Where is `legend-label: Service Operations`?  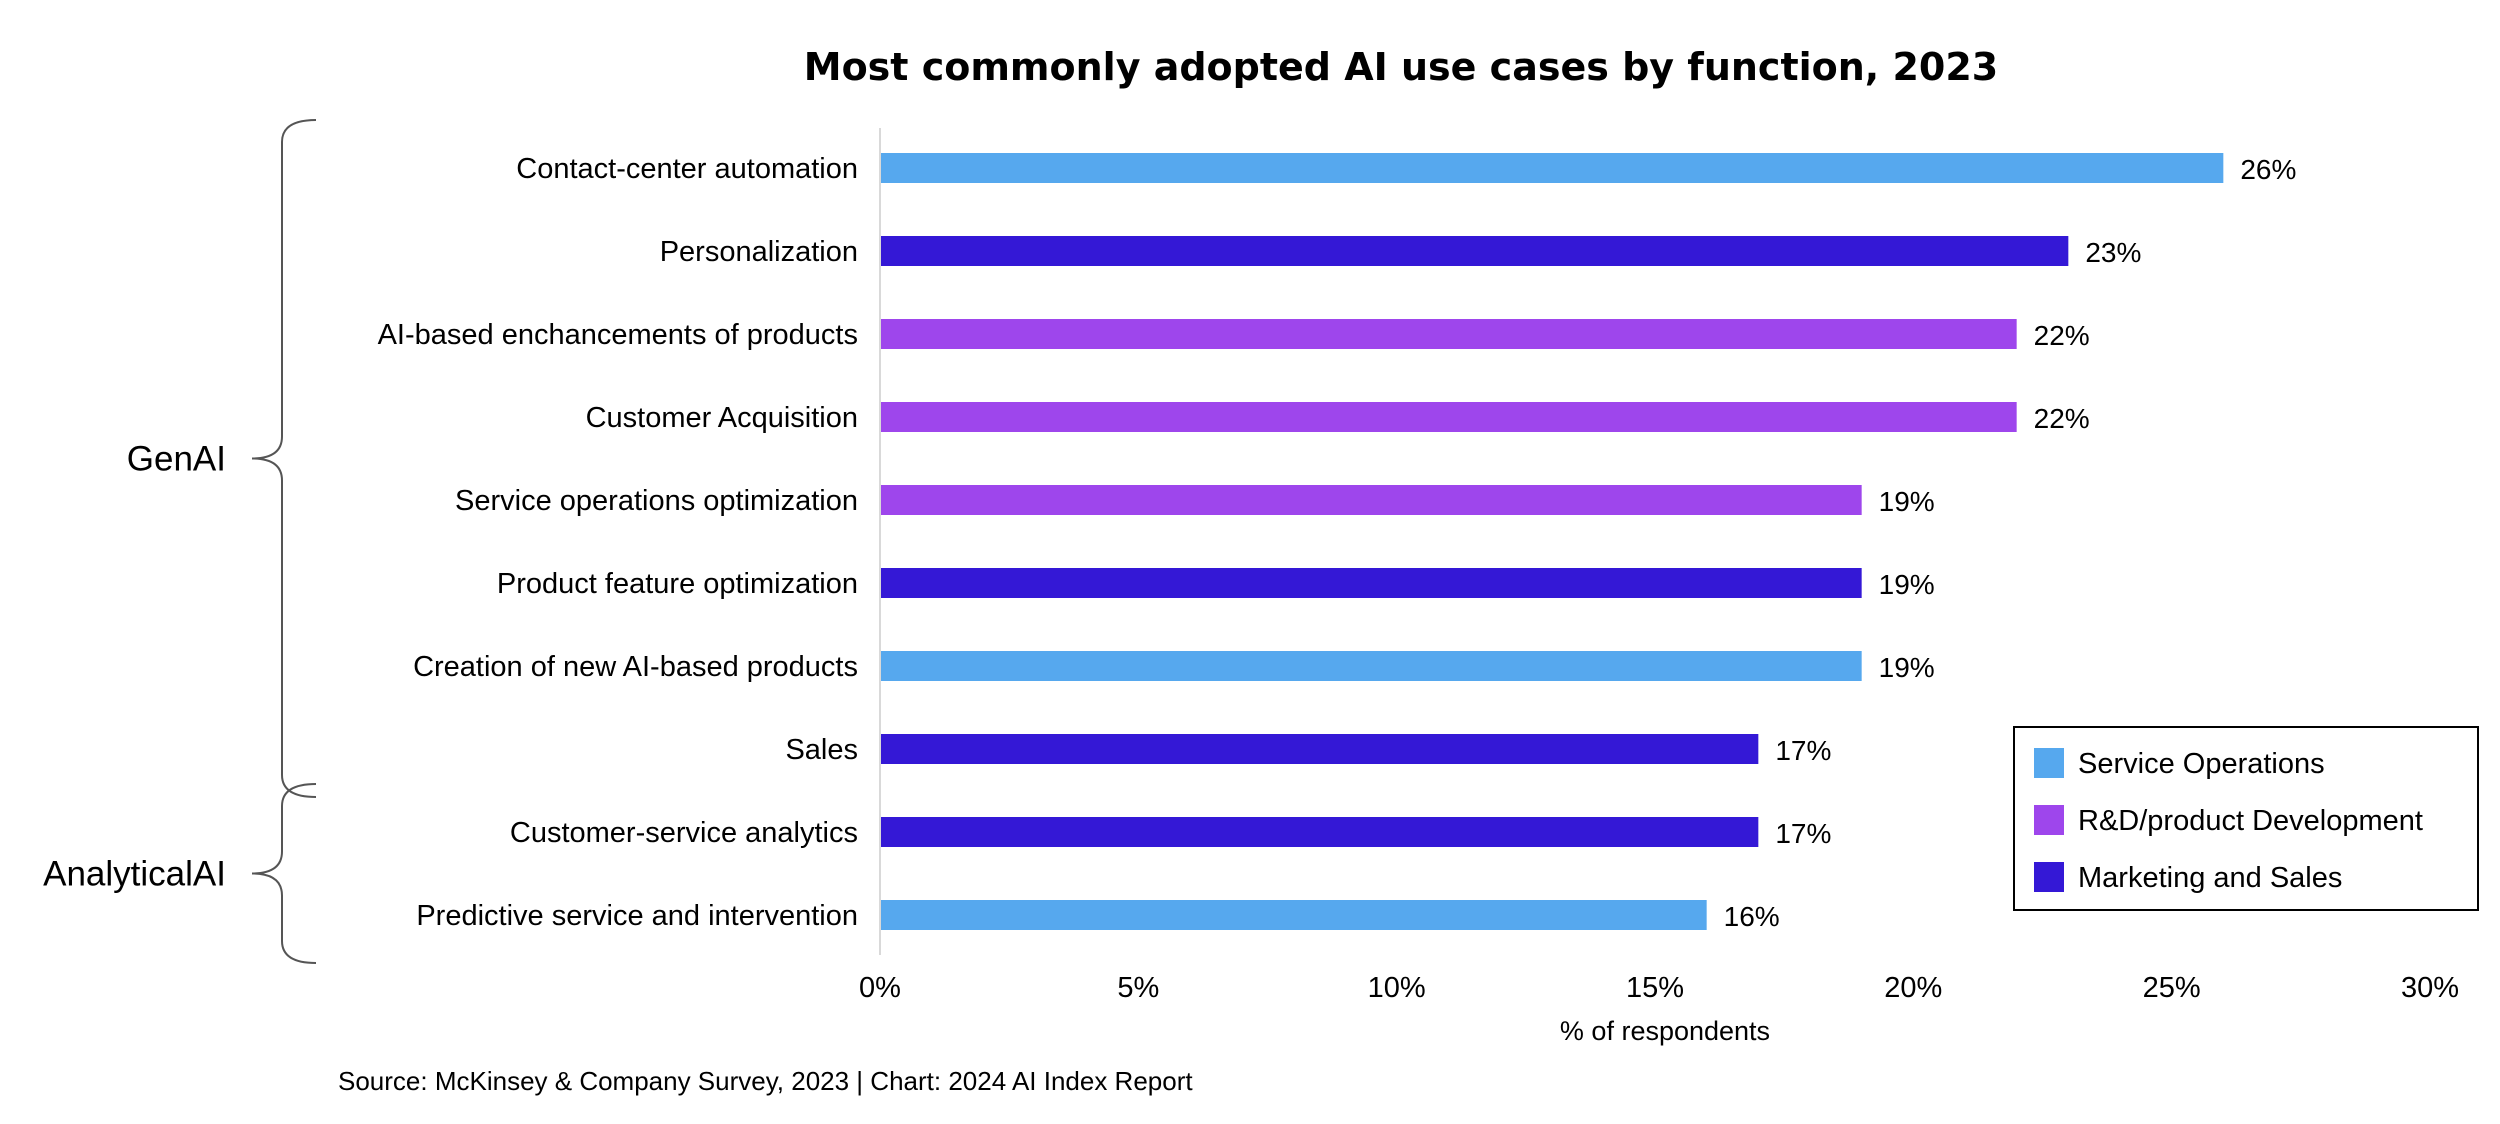
legend-label: Service Operations is located at coordinates (2201, 764).